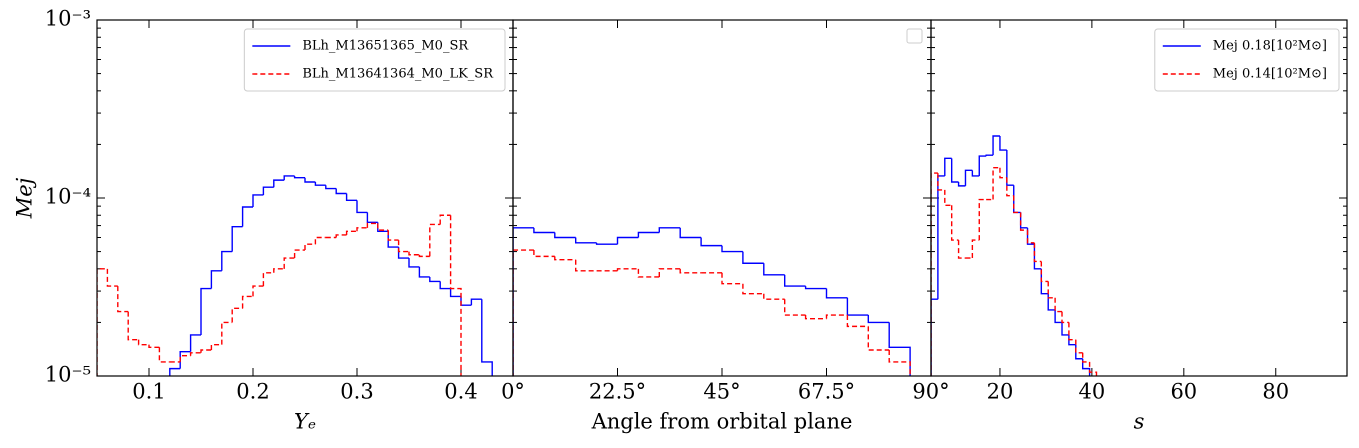 The image size is (1359, 448). What do you see at coordinates (305, 422) in the screenshot?
I see `x-axis-label: Yₑ` at bounding box center [305, 422].